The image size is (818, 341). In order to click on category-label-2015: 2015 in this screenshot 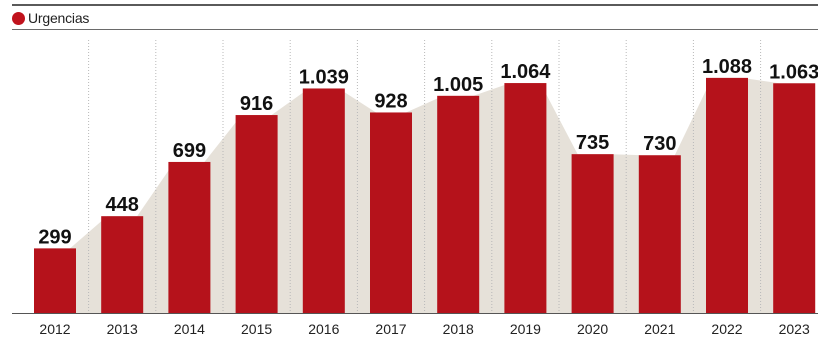, I will do `click(256, 329)`.